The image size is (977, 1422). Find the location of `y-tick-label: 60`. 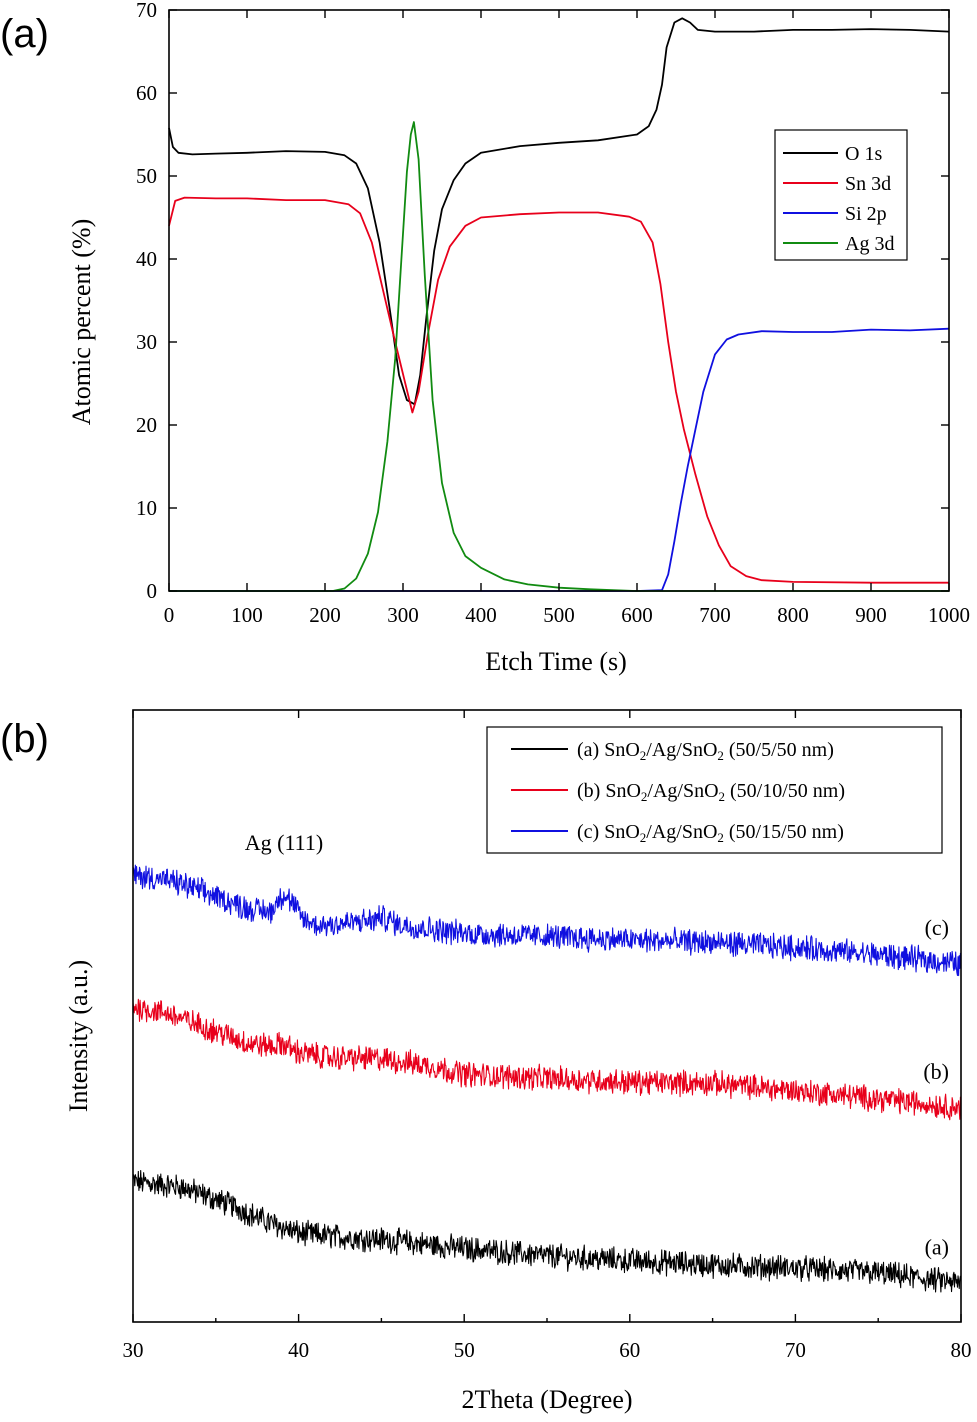

y-tick-label: 60 is located at coordinates (146, 93).